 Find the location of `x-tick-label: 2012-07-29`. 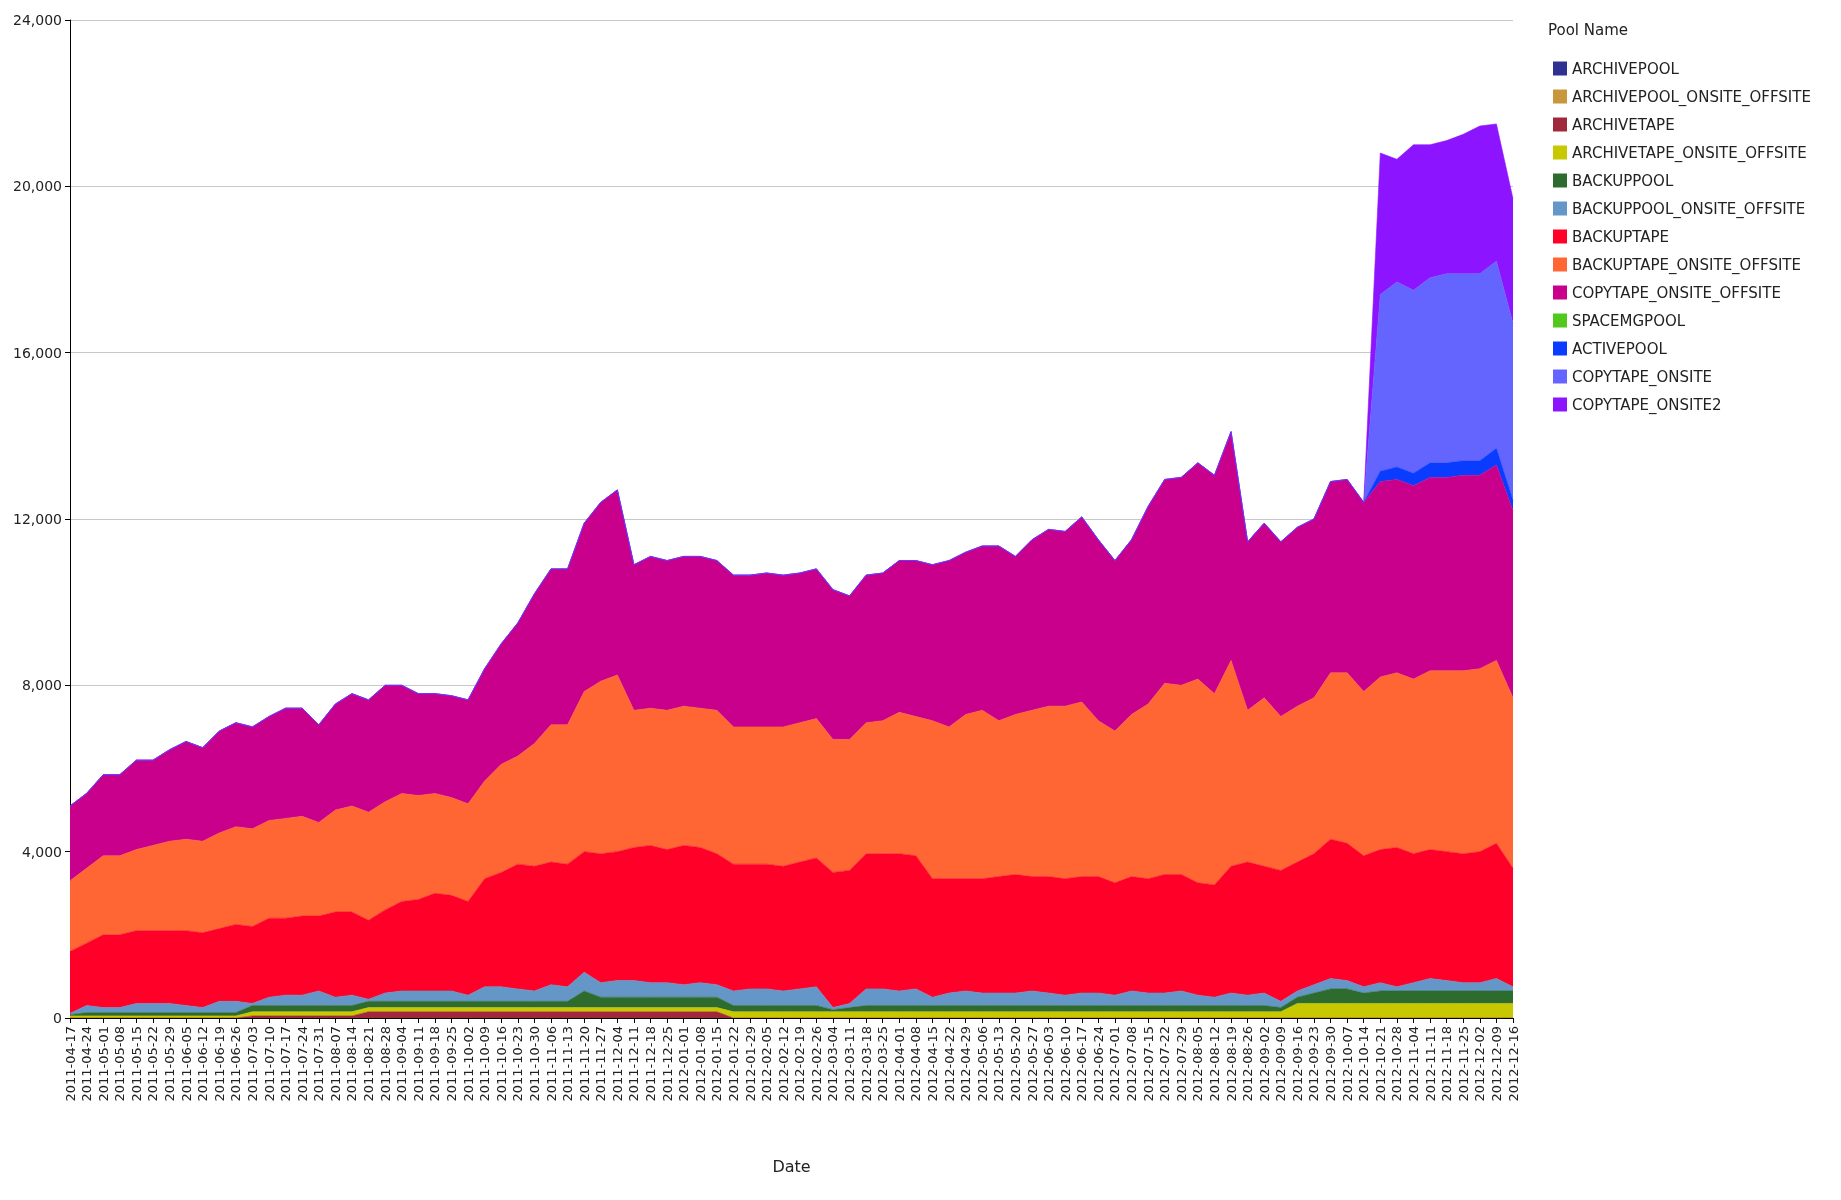

x-tick-label: 2012-07-29 is located at coordinates (1181, 1064).